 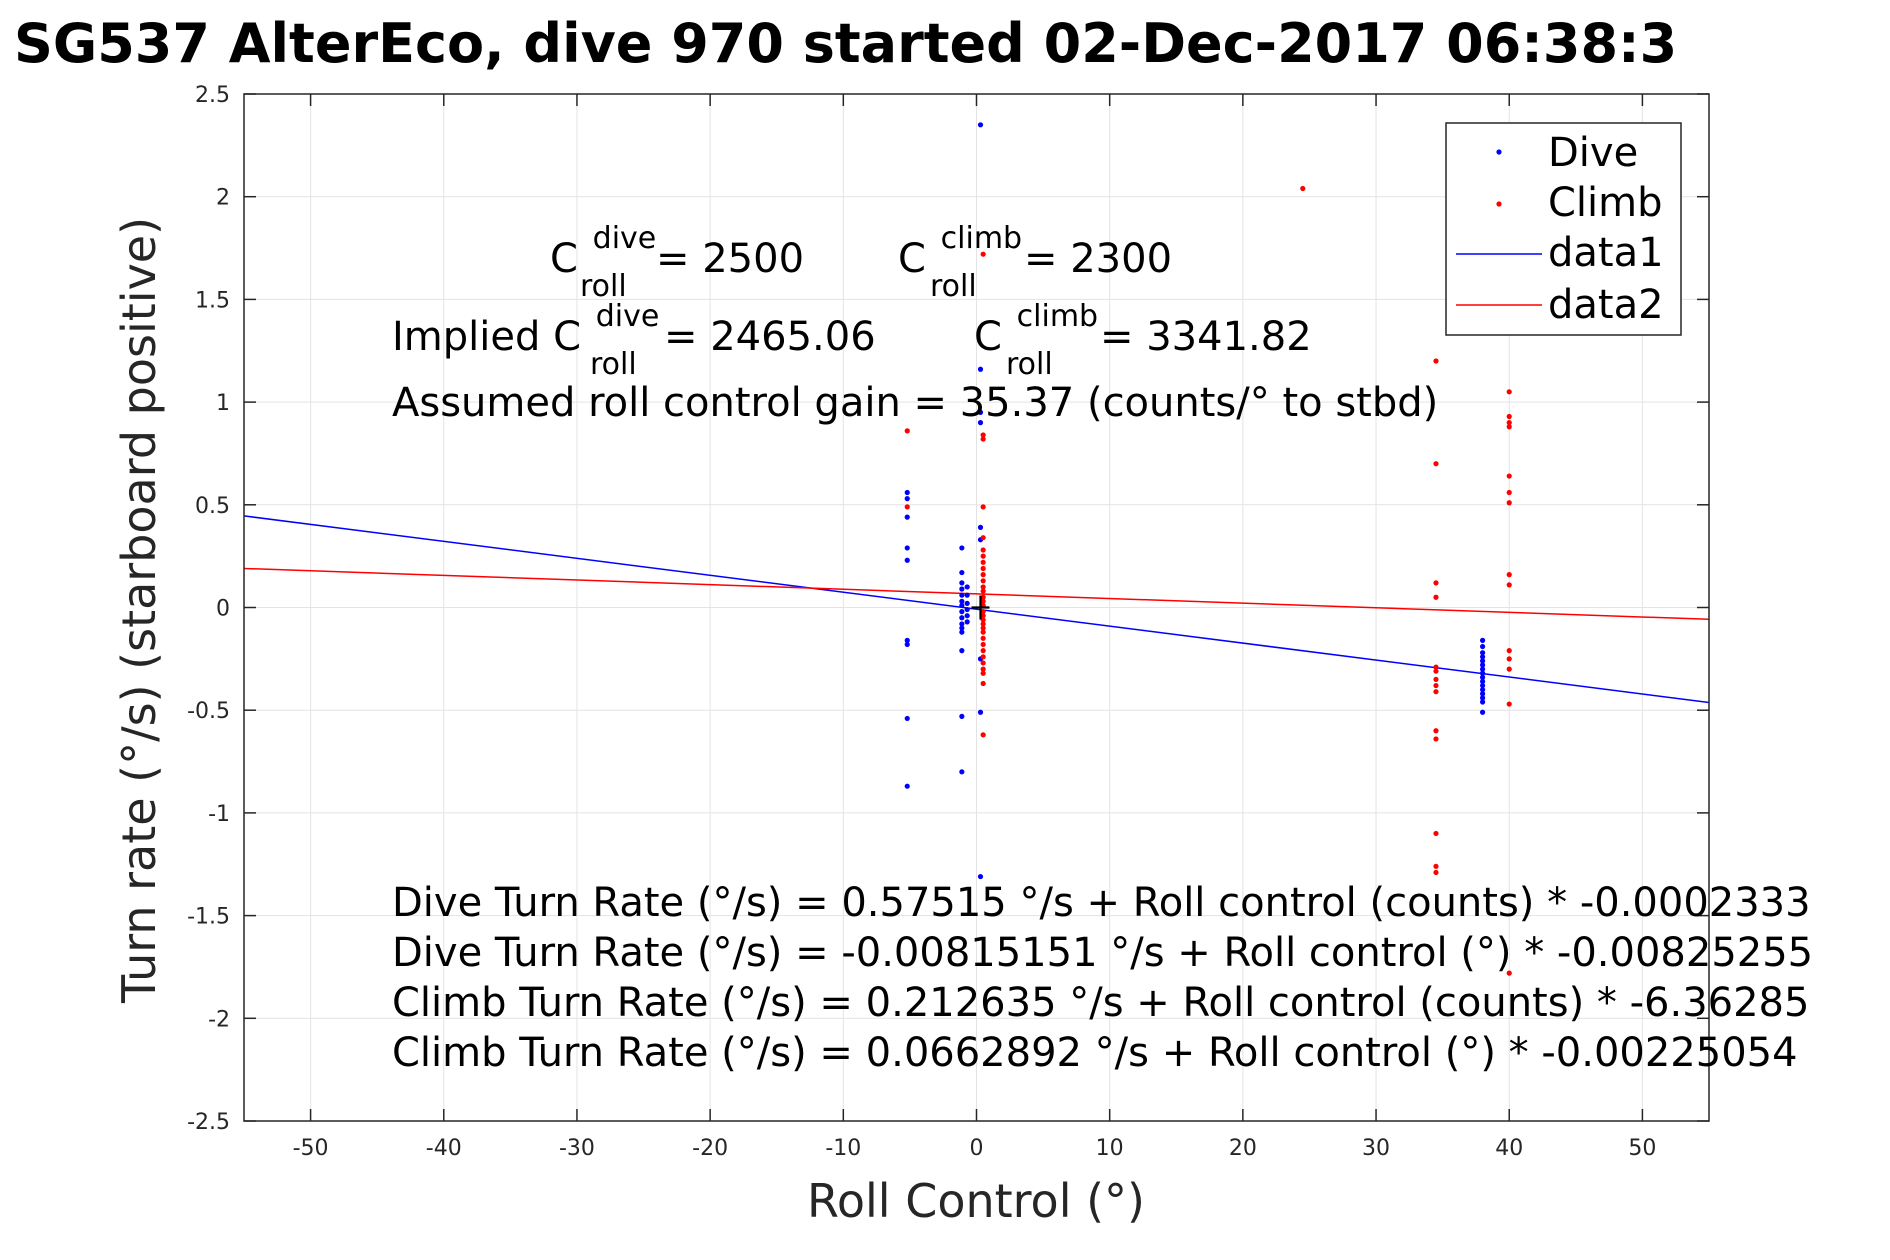 I want to click on x-tick-label: 40, so click(x=1509, y=1148).